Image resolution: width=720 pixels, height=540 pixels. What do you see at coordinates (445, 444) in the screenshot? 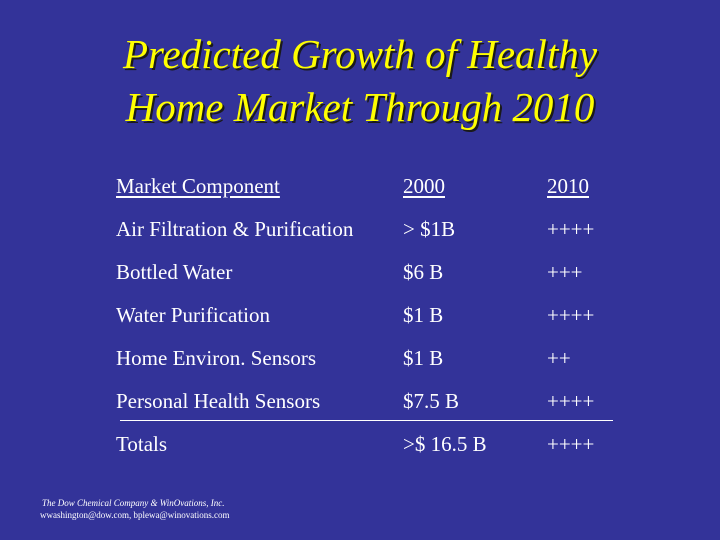
I see `totals-value-2000: >$ 16.5 B` at bounding box center [445, 444].